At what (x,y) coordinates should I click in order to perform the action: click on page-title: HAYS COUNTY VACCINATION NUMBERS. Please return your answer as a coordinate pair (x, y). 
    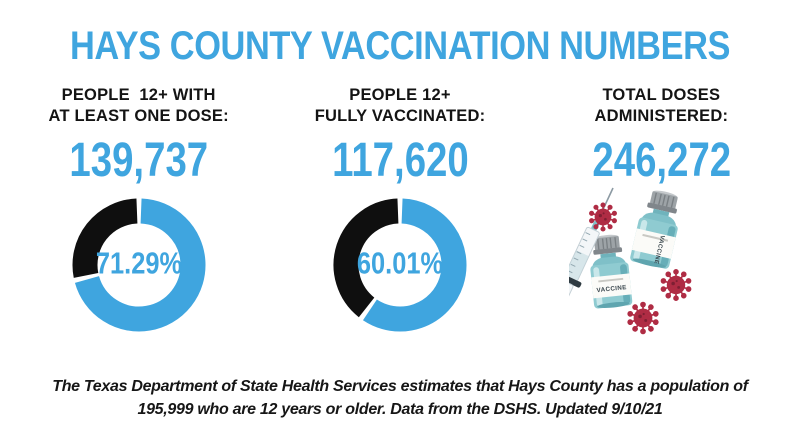
    Looking at the image, I should click on (400, 46).